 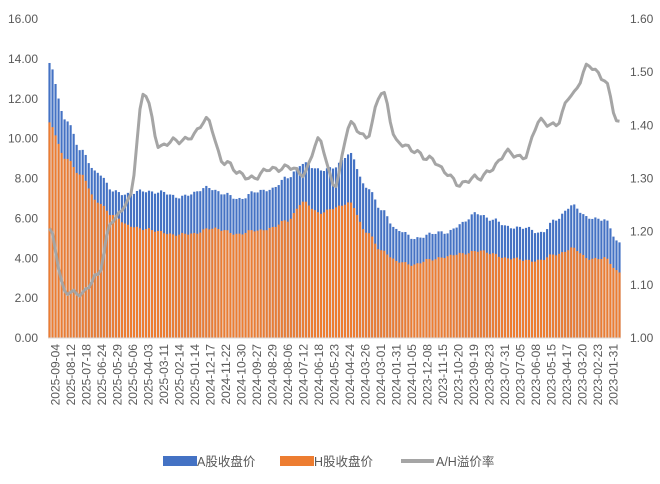 I want to click on y-left-tick-label: 2.00, so click(x=27, y=298).